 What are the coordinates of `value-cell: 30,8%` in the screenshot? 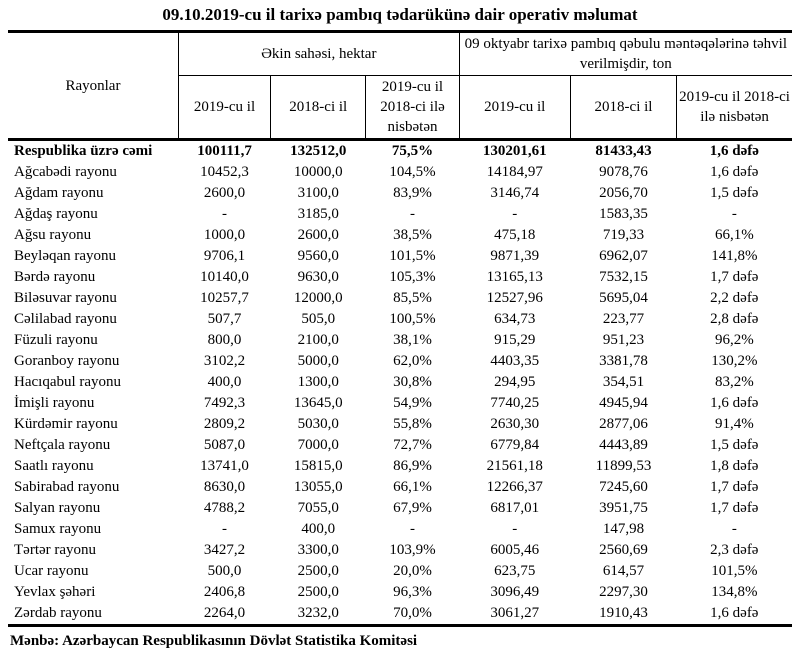 It's located at (412, 382).